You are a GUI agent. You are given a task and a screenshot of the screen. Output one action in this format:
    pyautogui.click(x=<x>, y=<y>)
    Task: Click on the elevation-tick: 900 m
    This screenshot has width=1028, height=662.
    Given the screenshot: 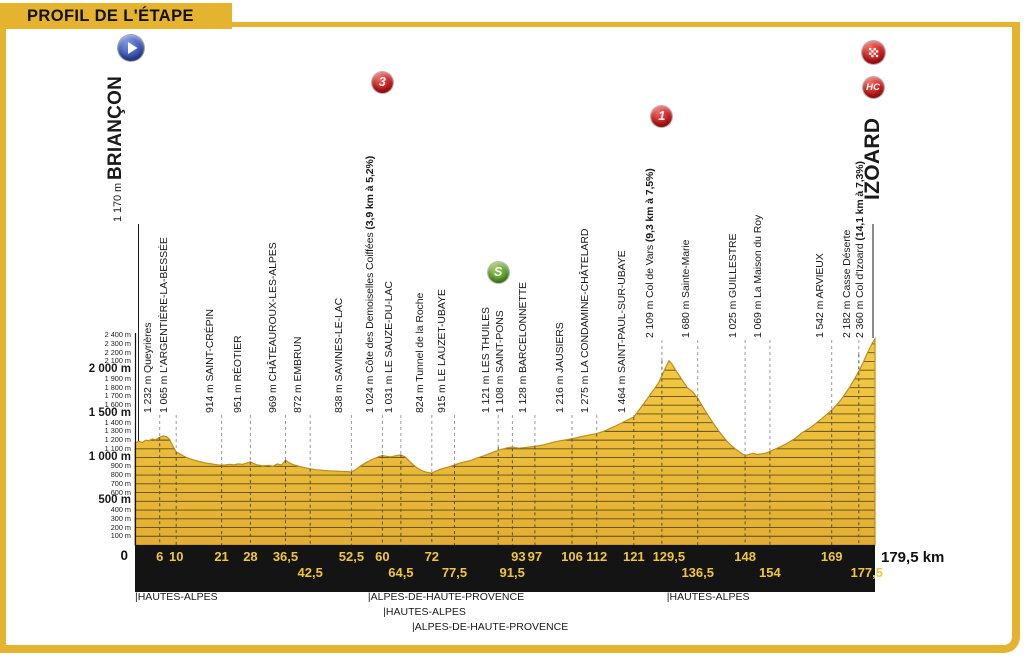 What is the action you would take?
    pyautogui.click(x=120, y=466)
    